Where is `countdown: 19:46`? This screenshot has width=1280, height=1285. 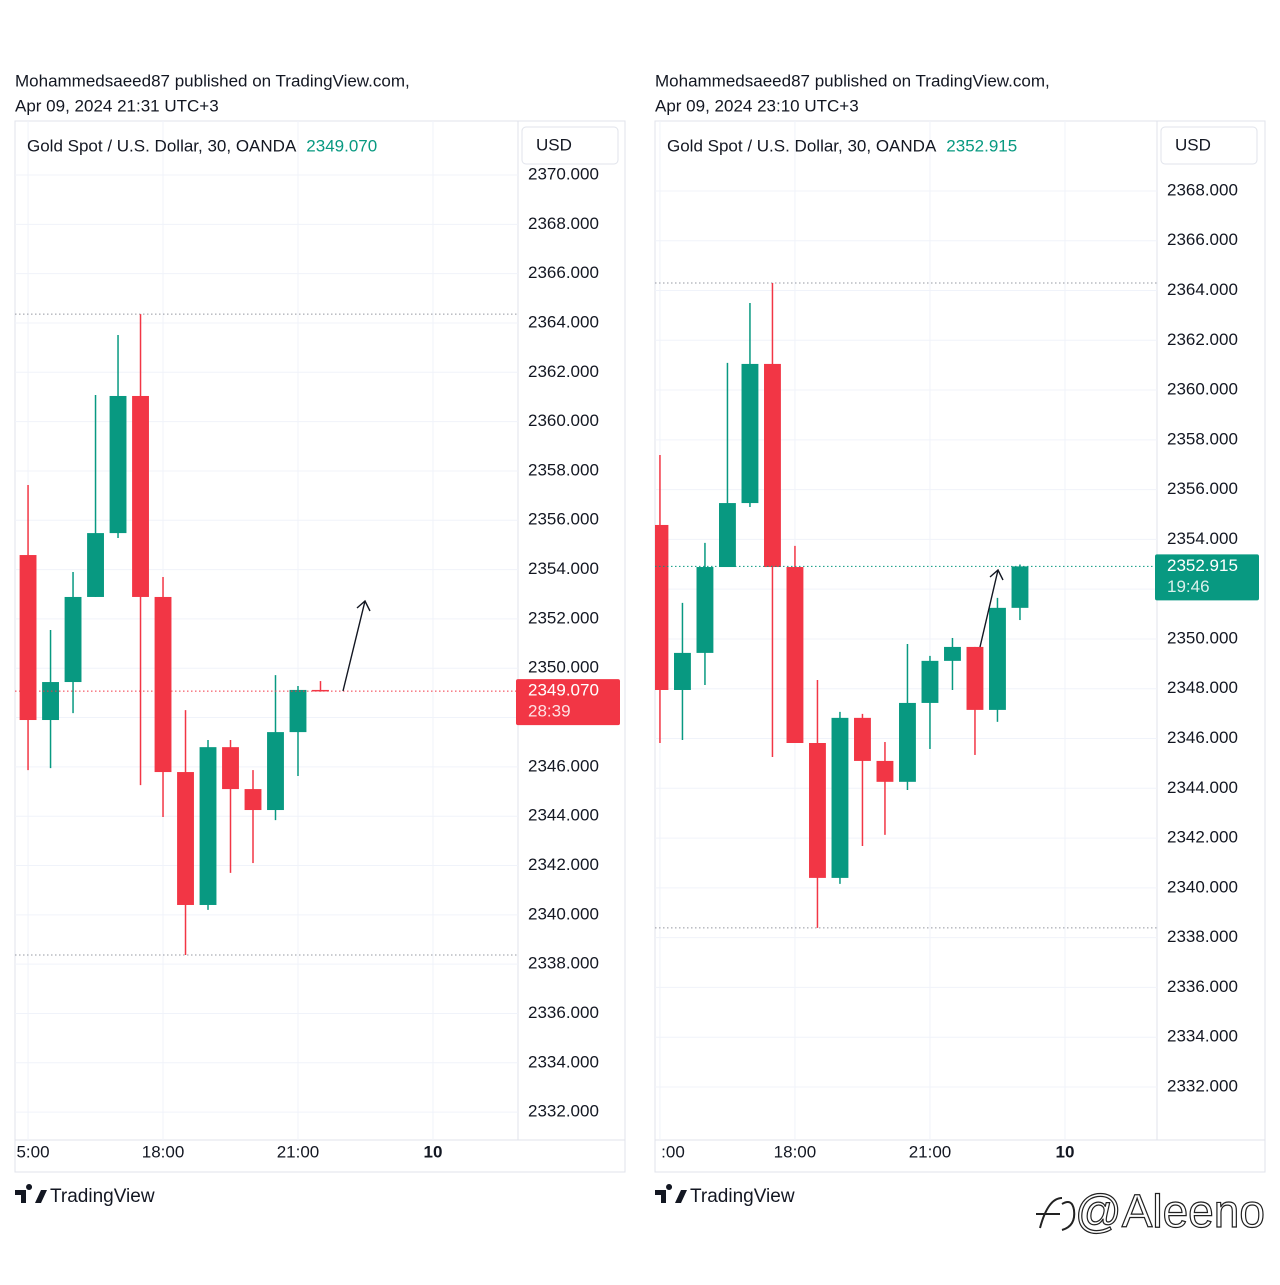 countdown: 19:46 is located at coordinates (1188, 586).